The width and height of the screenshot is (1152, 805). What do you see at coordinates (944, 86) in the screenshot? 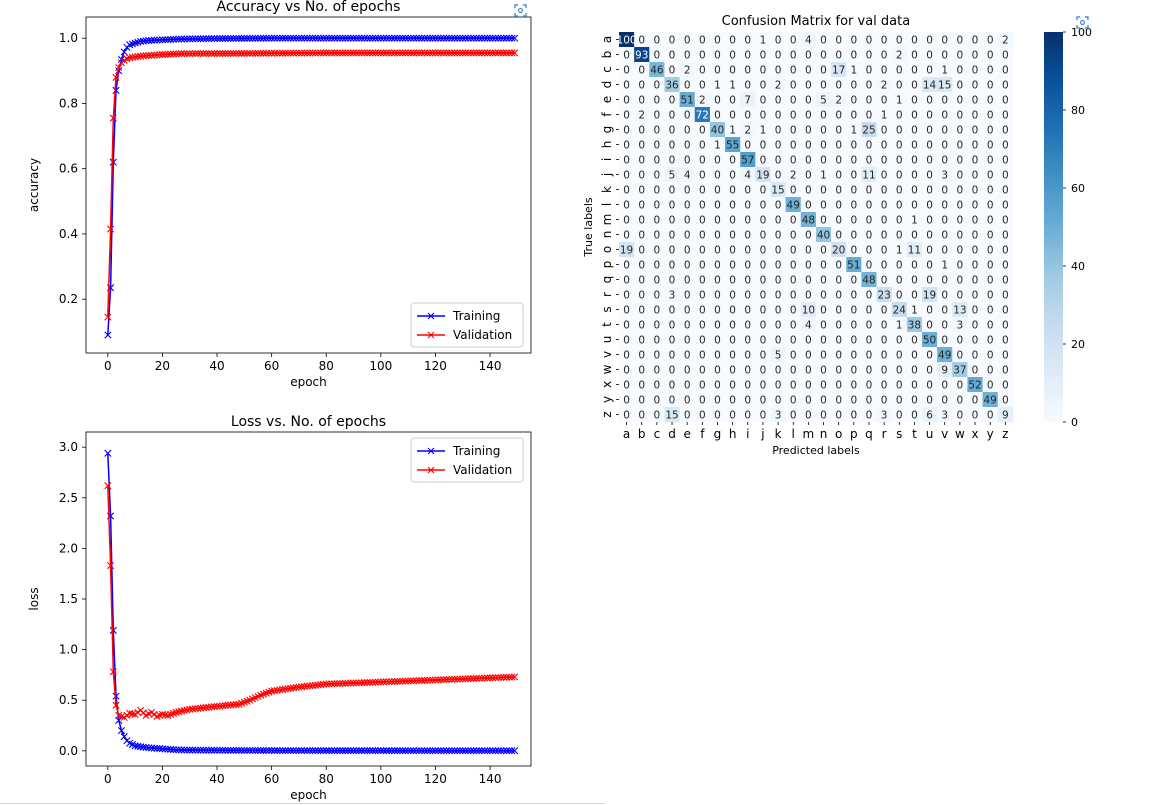
I see `cell-value: 15` at bounding box center [944, 86].